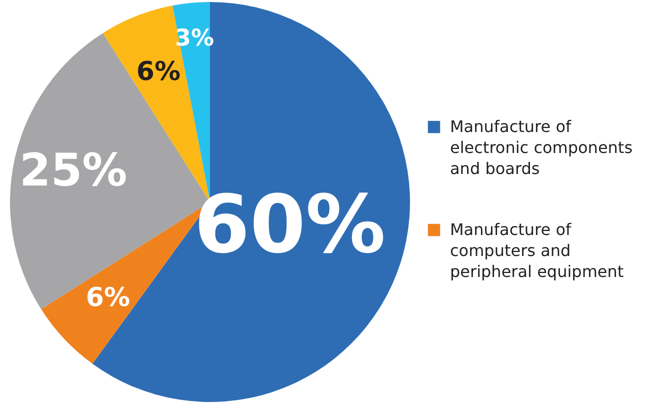 This screenshot has height=407, width=652. Describe the element at coordinates (537, 250) in the screenshot. I see `legend-label: Manufacture of computers and peripheral equipment` at that location.